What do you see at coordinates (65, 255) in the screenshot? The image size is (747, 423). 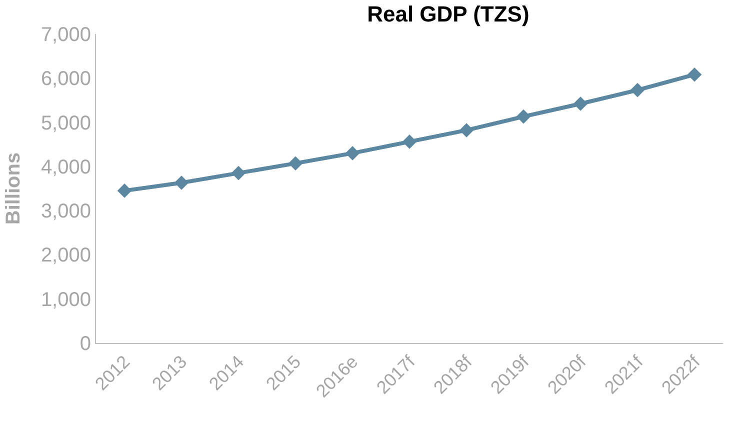 I see `y-tick-label: 2,000` at bounding box center [65, 255].